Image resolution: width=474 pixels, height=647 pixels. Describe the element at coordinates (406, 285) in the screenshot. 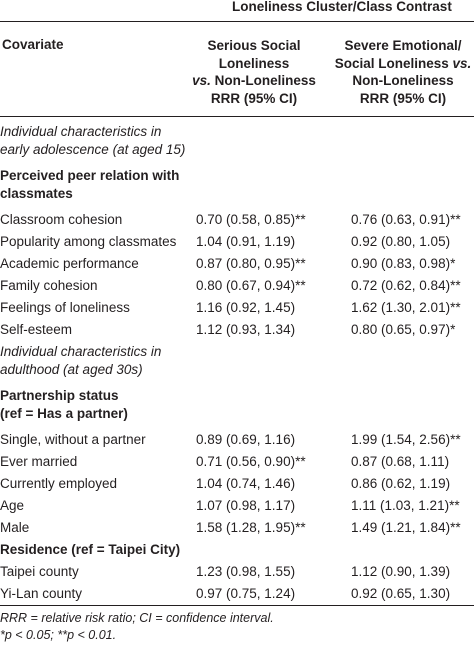

I see `cell-severe-emotional: 0.72 (0.62, 0.84)**` at that location.